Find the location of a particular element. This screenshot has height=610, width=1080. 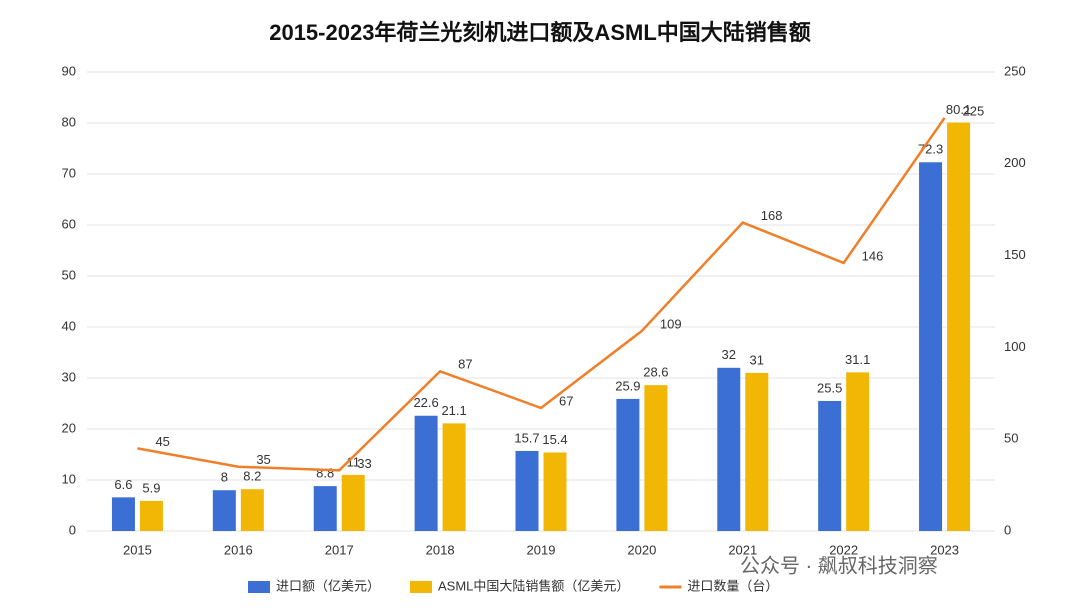

y-tick-label: 20 is located at coordinates (69, 427).